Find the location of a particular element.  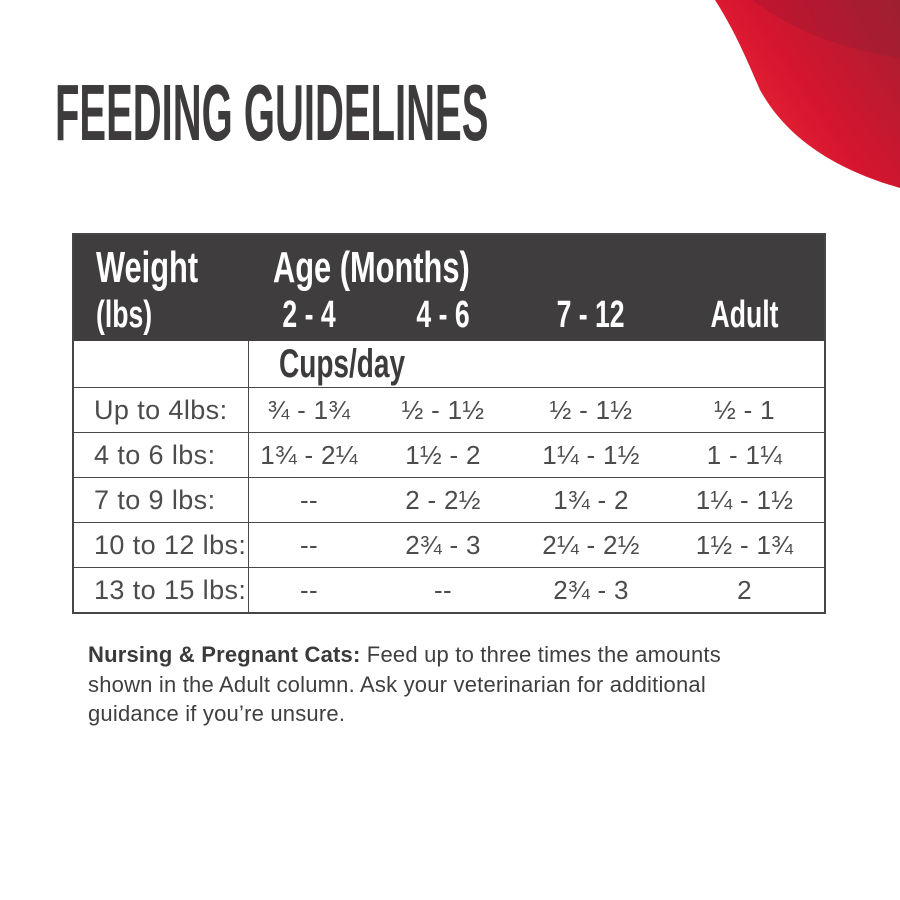

age-col-2-4: 2 - 4 is located at coordinates (309, 315).